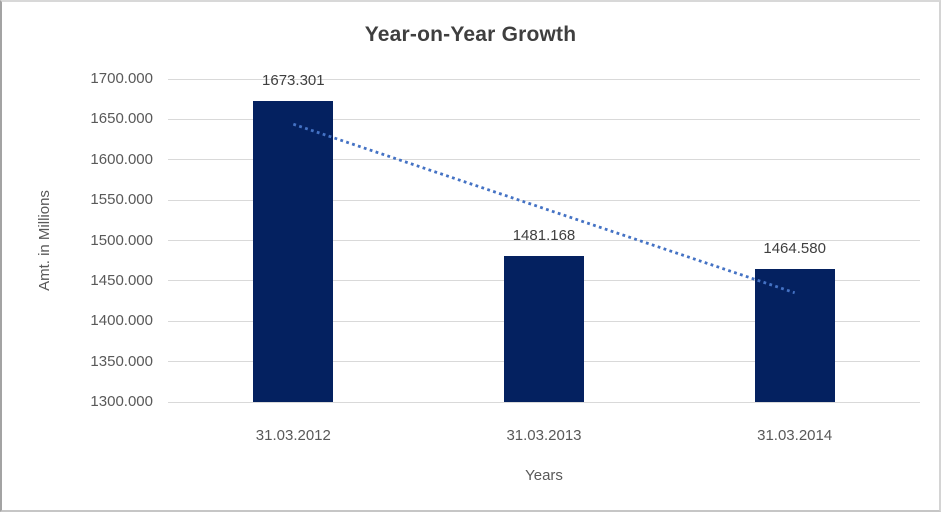 The image size is (941, 512). I want to click on x-axis-tick-label: 31.03.2014, so click(795, 435).